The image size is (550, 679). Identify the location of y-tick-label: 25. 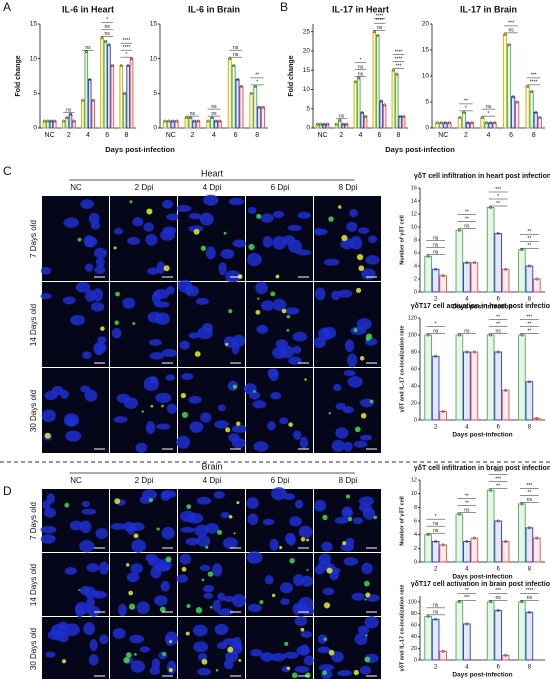
(307, 31).